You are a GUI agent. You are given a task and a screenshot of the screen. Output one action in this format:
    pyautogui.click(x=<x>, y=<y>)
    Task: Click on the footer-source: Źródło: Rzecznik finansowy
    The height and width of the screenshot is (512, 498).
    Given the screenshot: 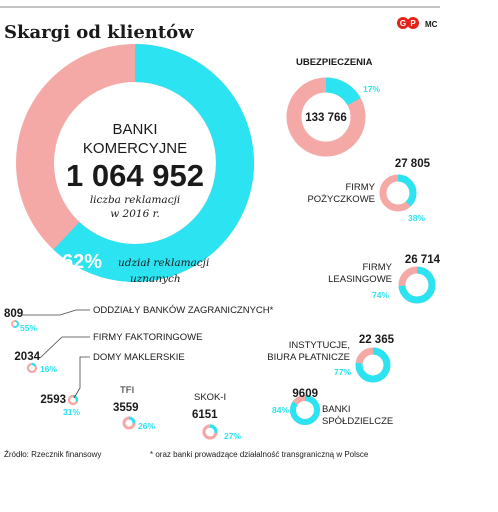 What is the action you would take?
    pyautogui.click(x=52, y=454)
    